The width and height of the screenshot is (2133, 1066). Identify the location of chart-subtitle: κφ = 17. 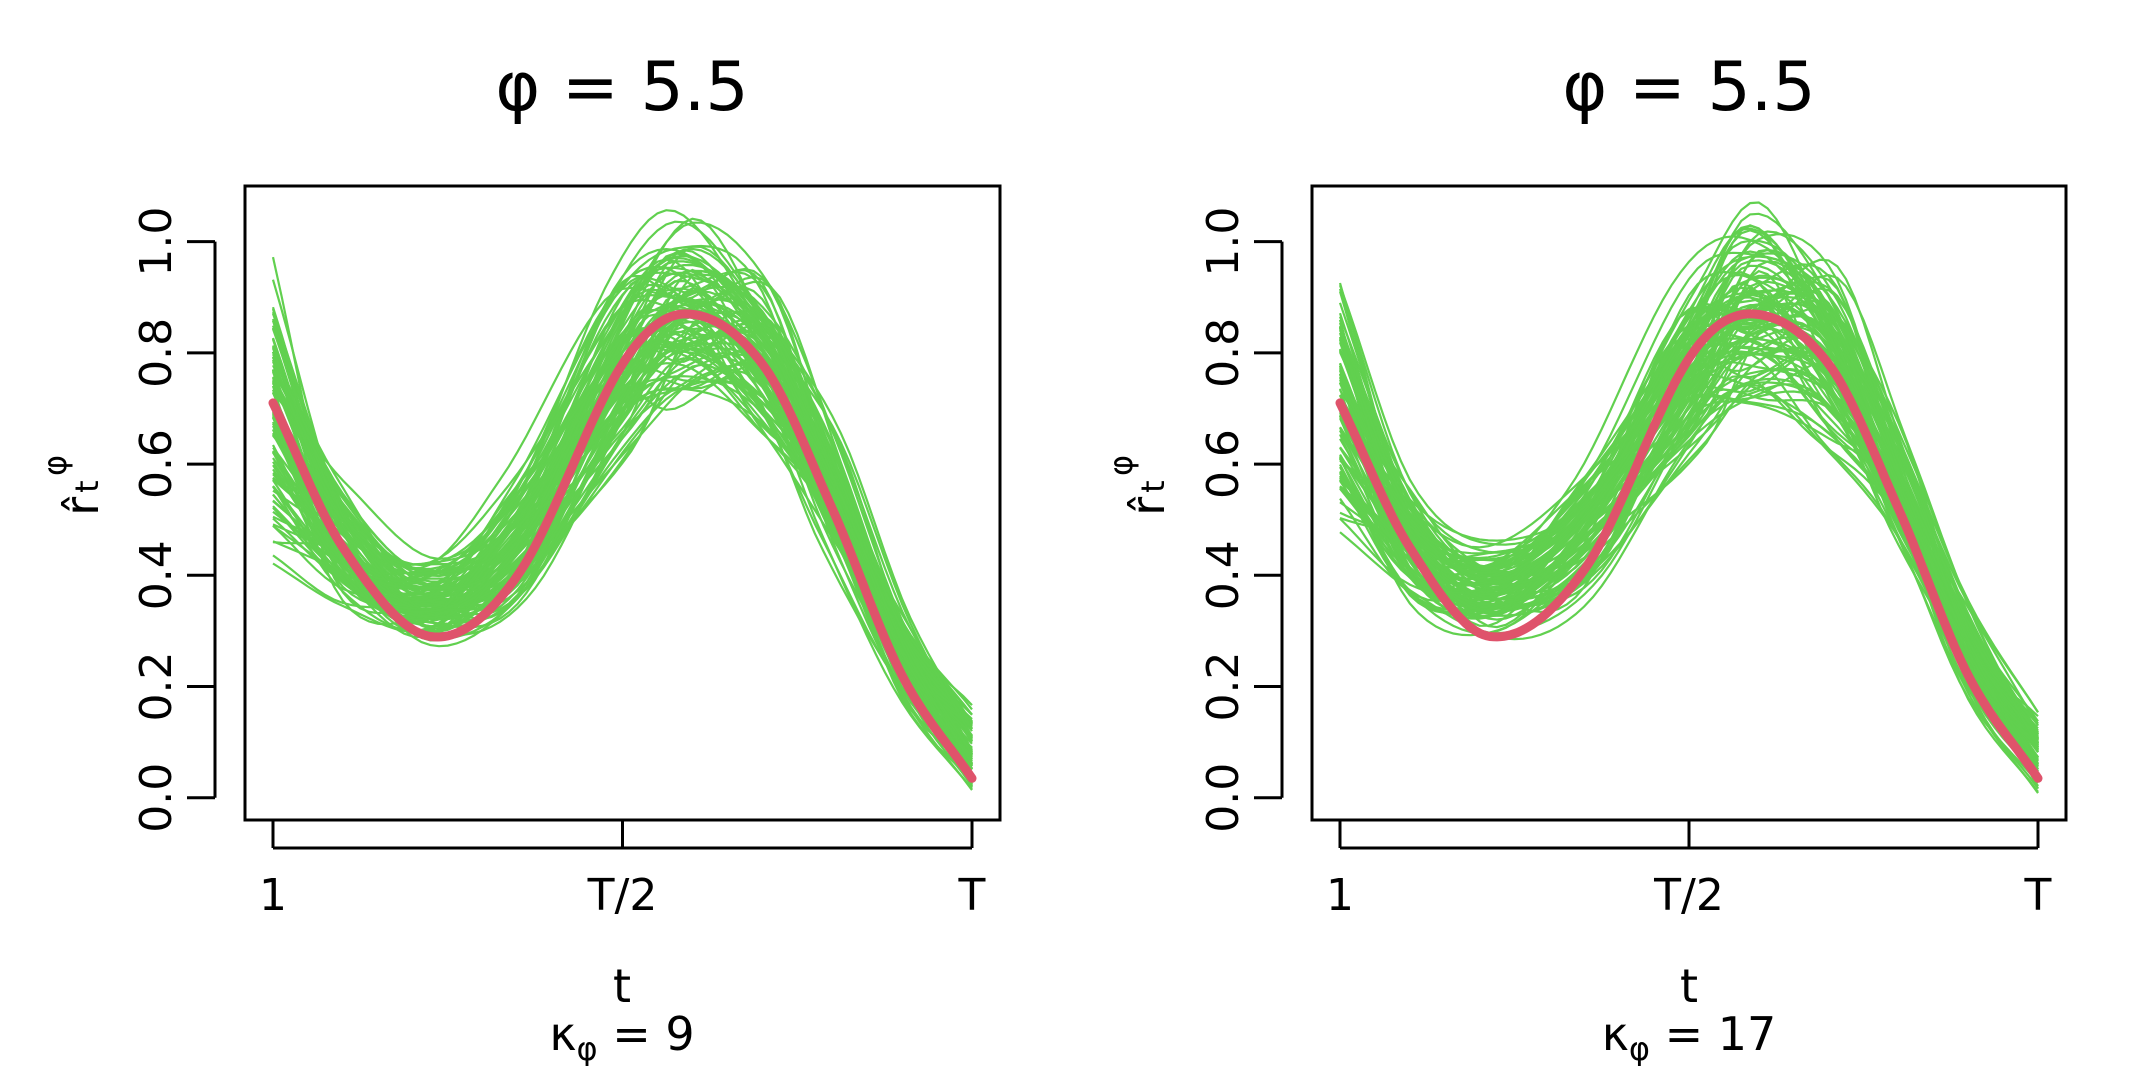
(1689, 1036).